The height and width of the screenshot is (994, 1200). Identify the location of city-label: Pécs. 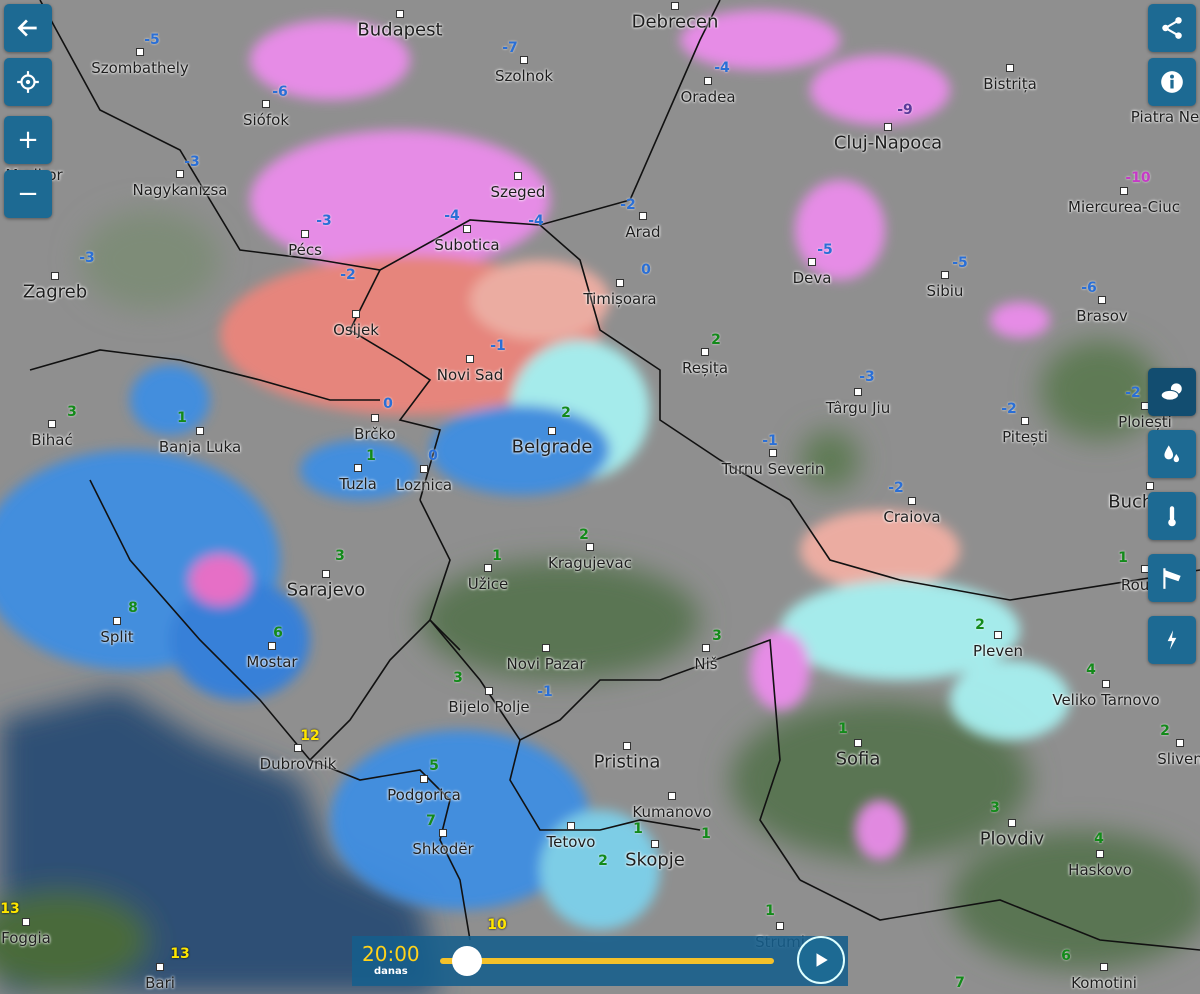
(305, 250).